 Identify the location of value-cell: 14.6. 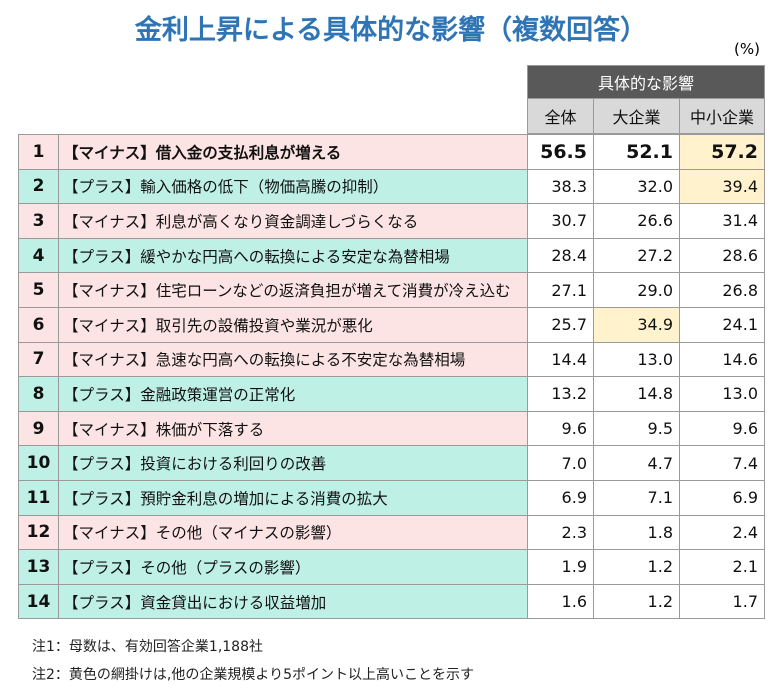
(722, 359).